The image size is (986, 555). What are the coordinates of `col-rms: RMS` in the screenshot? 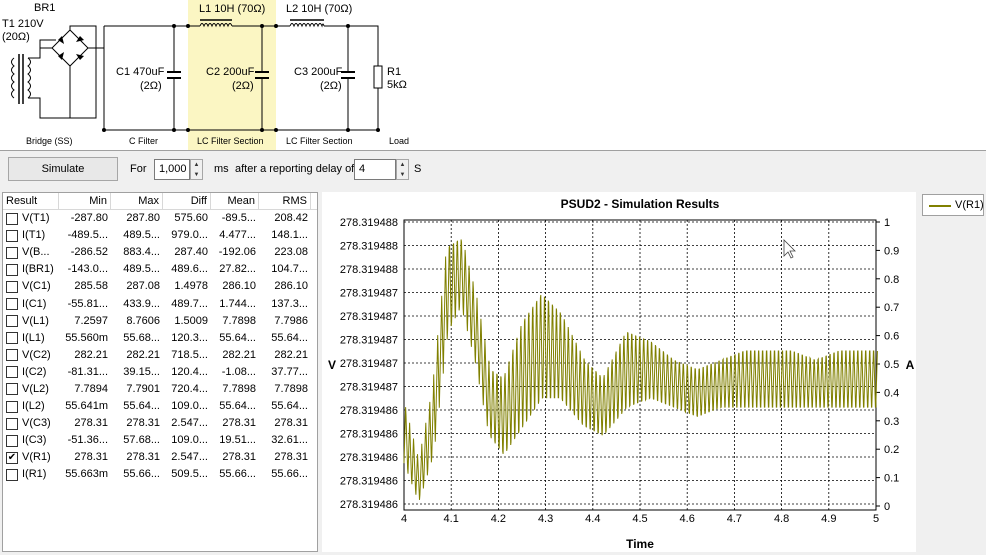 It's located at (285, 201).